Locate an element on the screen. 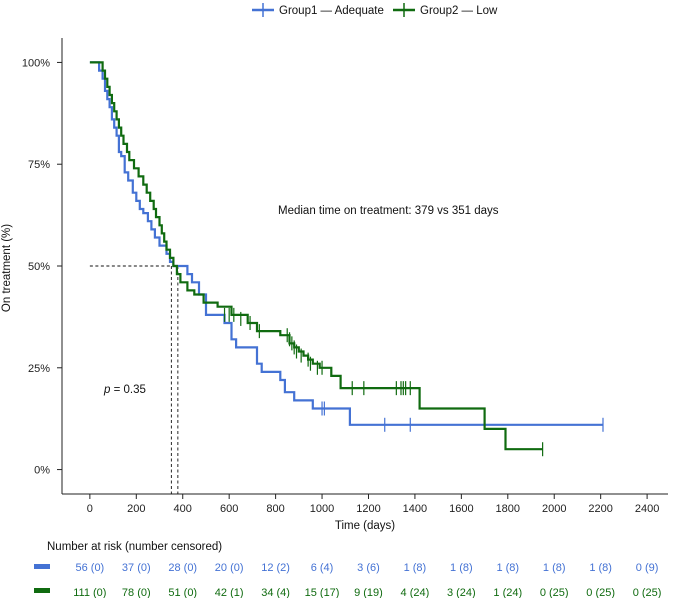 This screenshot has height=598, width=685. legend-label-group2: Group2 — Low is located at coordinates (459, 11).